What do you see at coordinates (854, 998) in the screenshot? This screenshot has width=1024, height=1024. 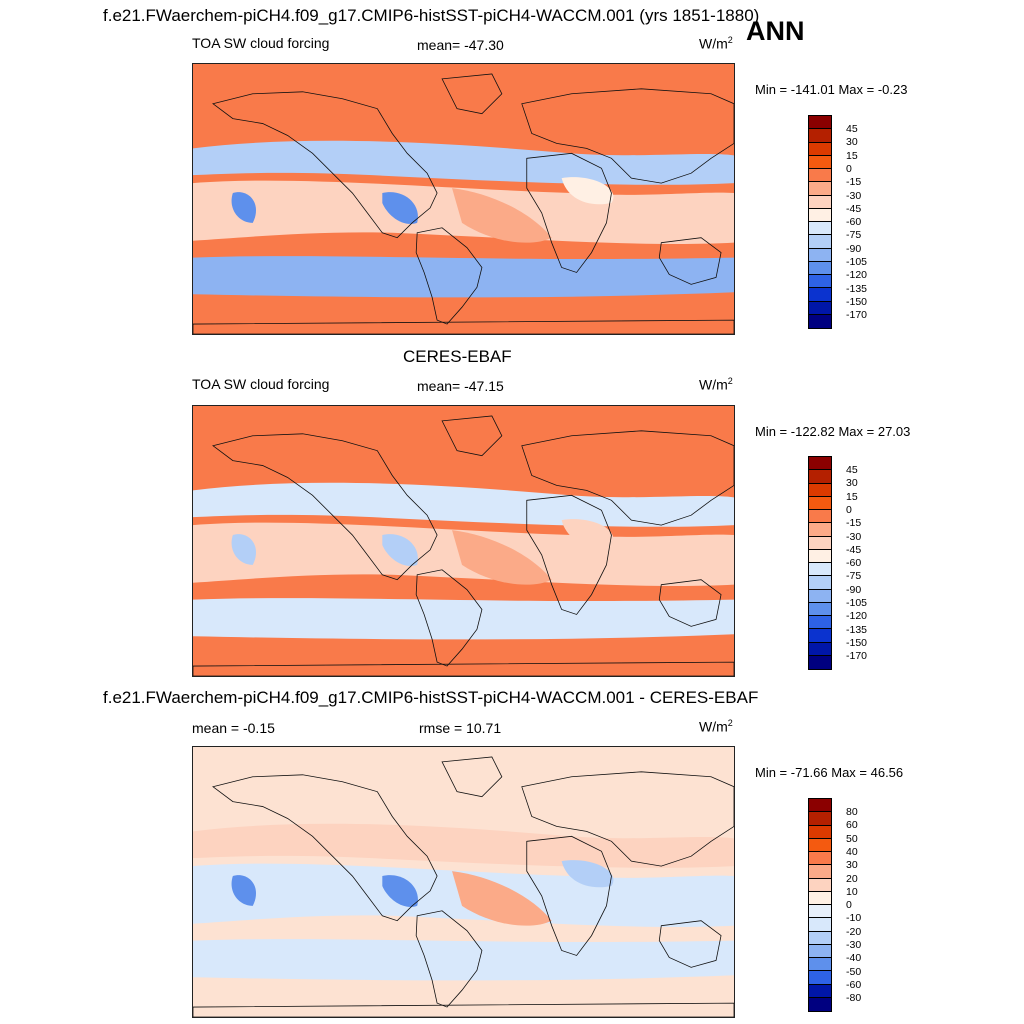 I see `colorbar-tick-label: -80` at bounding box center [854, 998].